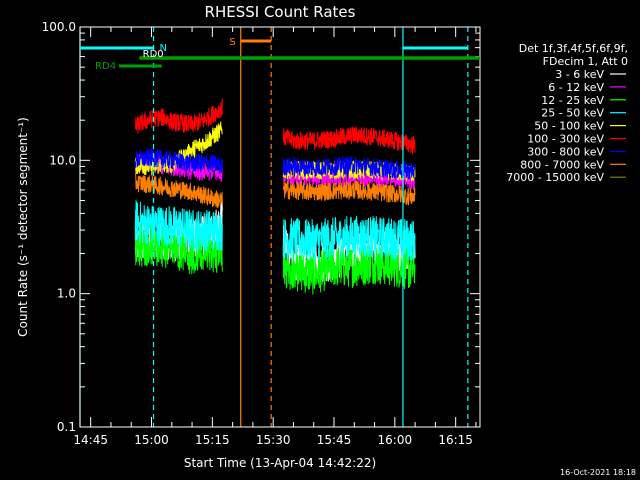 The width and height of the screenshot is (640, 480). I want to click on flag-label-night: N, so click(163, 48).